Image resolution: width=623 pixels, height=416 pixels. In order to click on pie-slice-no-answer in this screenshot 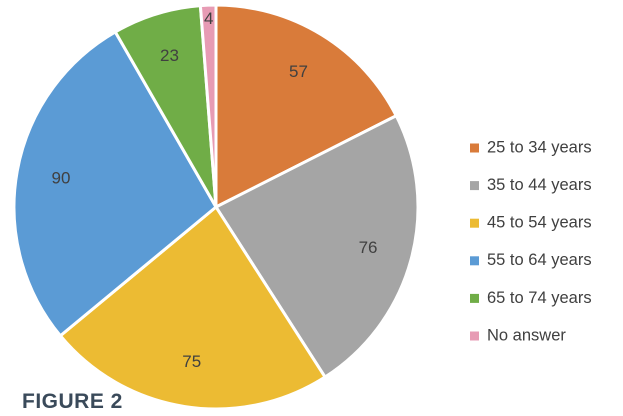, I will do `click(208, 105)`.